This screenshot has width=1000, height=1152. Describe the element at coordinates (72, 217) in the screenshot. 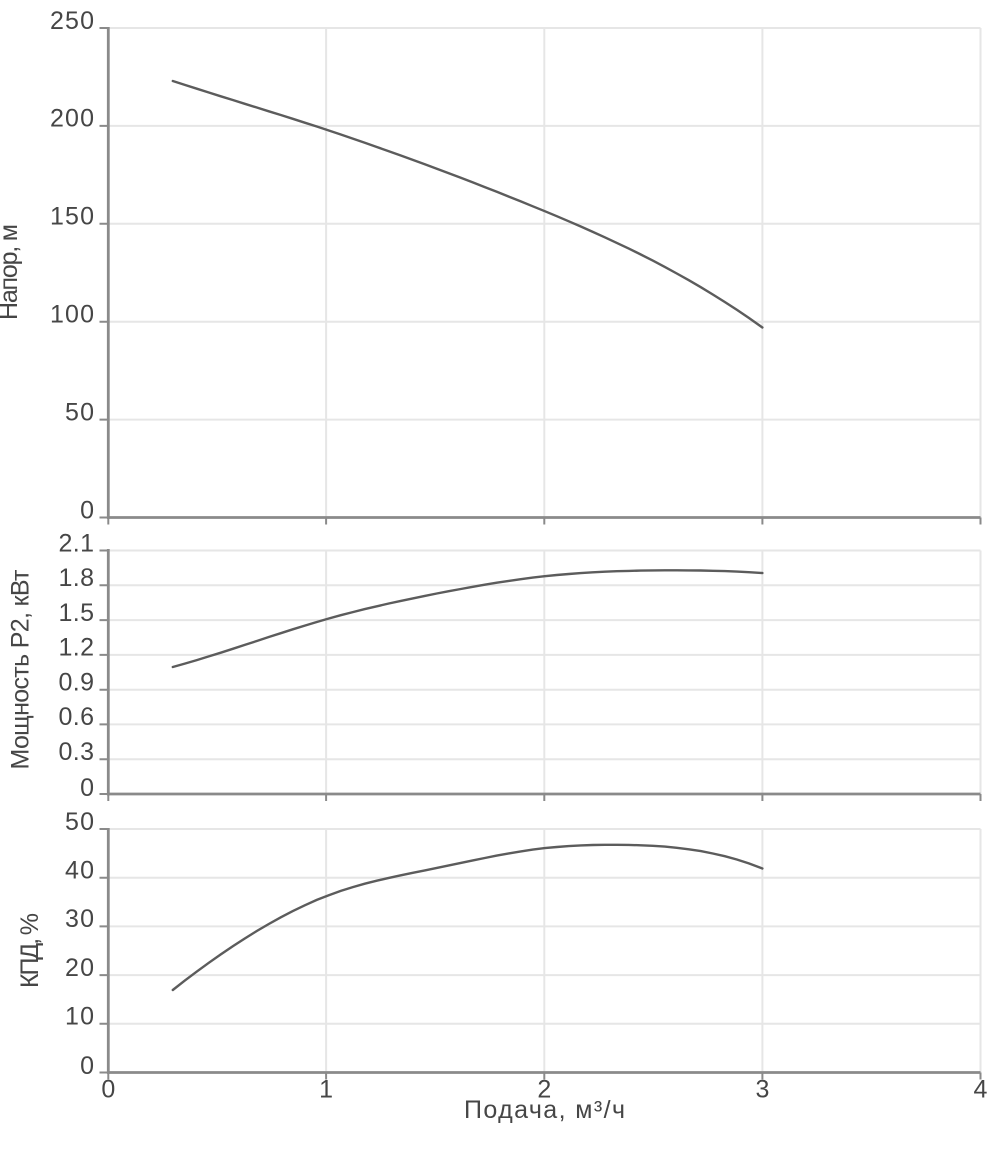

I see `svg-text: 150` at that location.